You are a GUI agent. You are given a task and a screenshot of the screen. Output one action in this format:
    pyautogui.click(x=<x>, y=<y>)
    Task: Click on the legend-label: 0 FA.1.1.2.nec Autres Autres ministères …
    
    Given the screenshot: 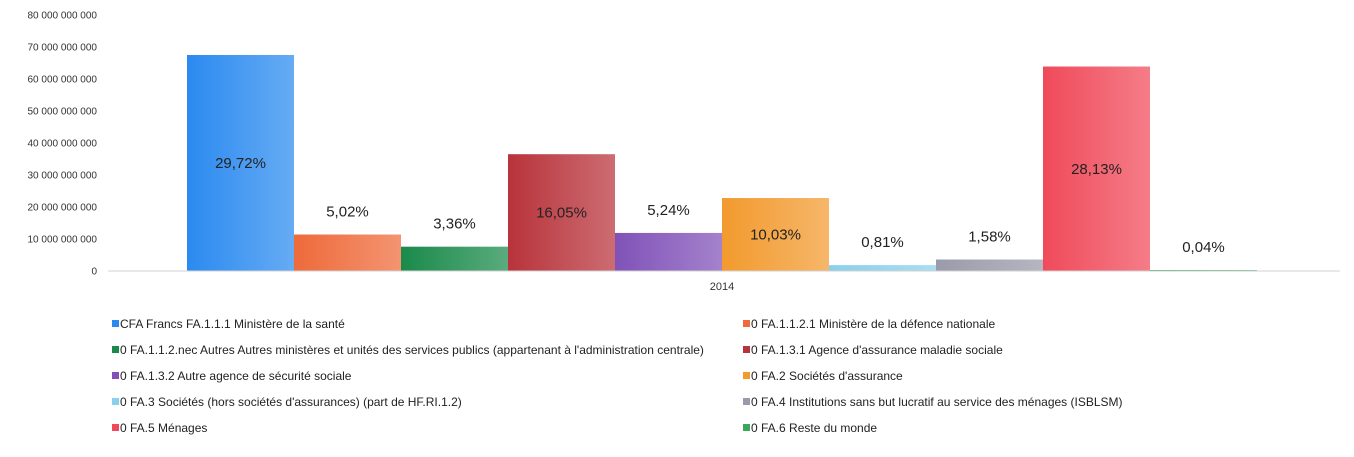 What is the action you would take?
    pyautogui.click(x=412, y=350)
    